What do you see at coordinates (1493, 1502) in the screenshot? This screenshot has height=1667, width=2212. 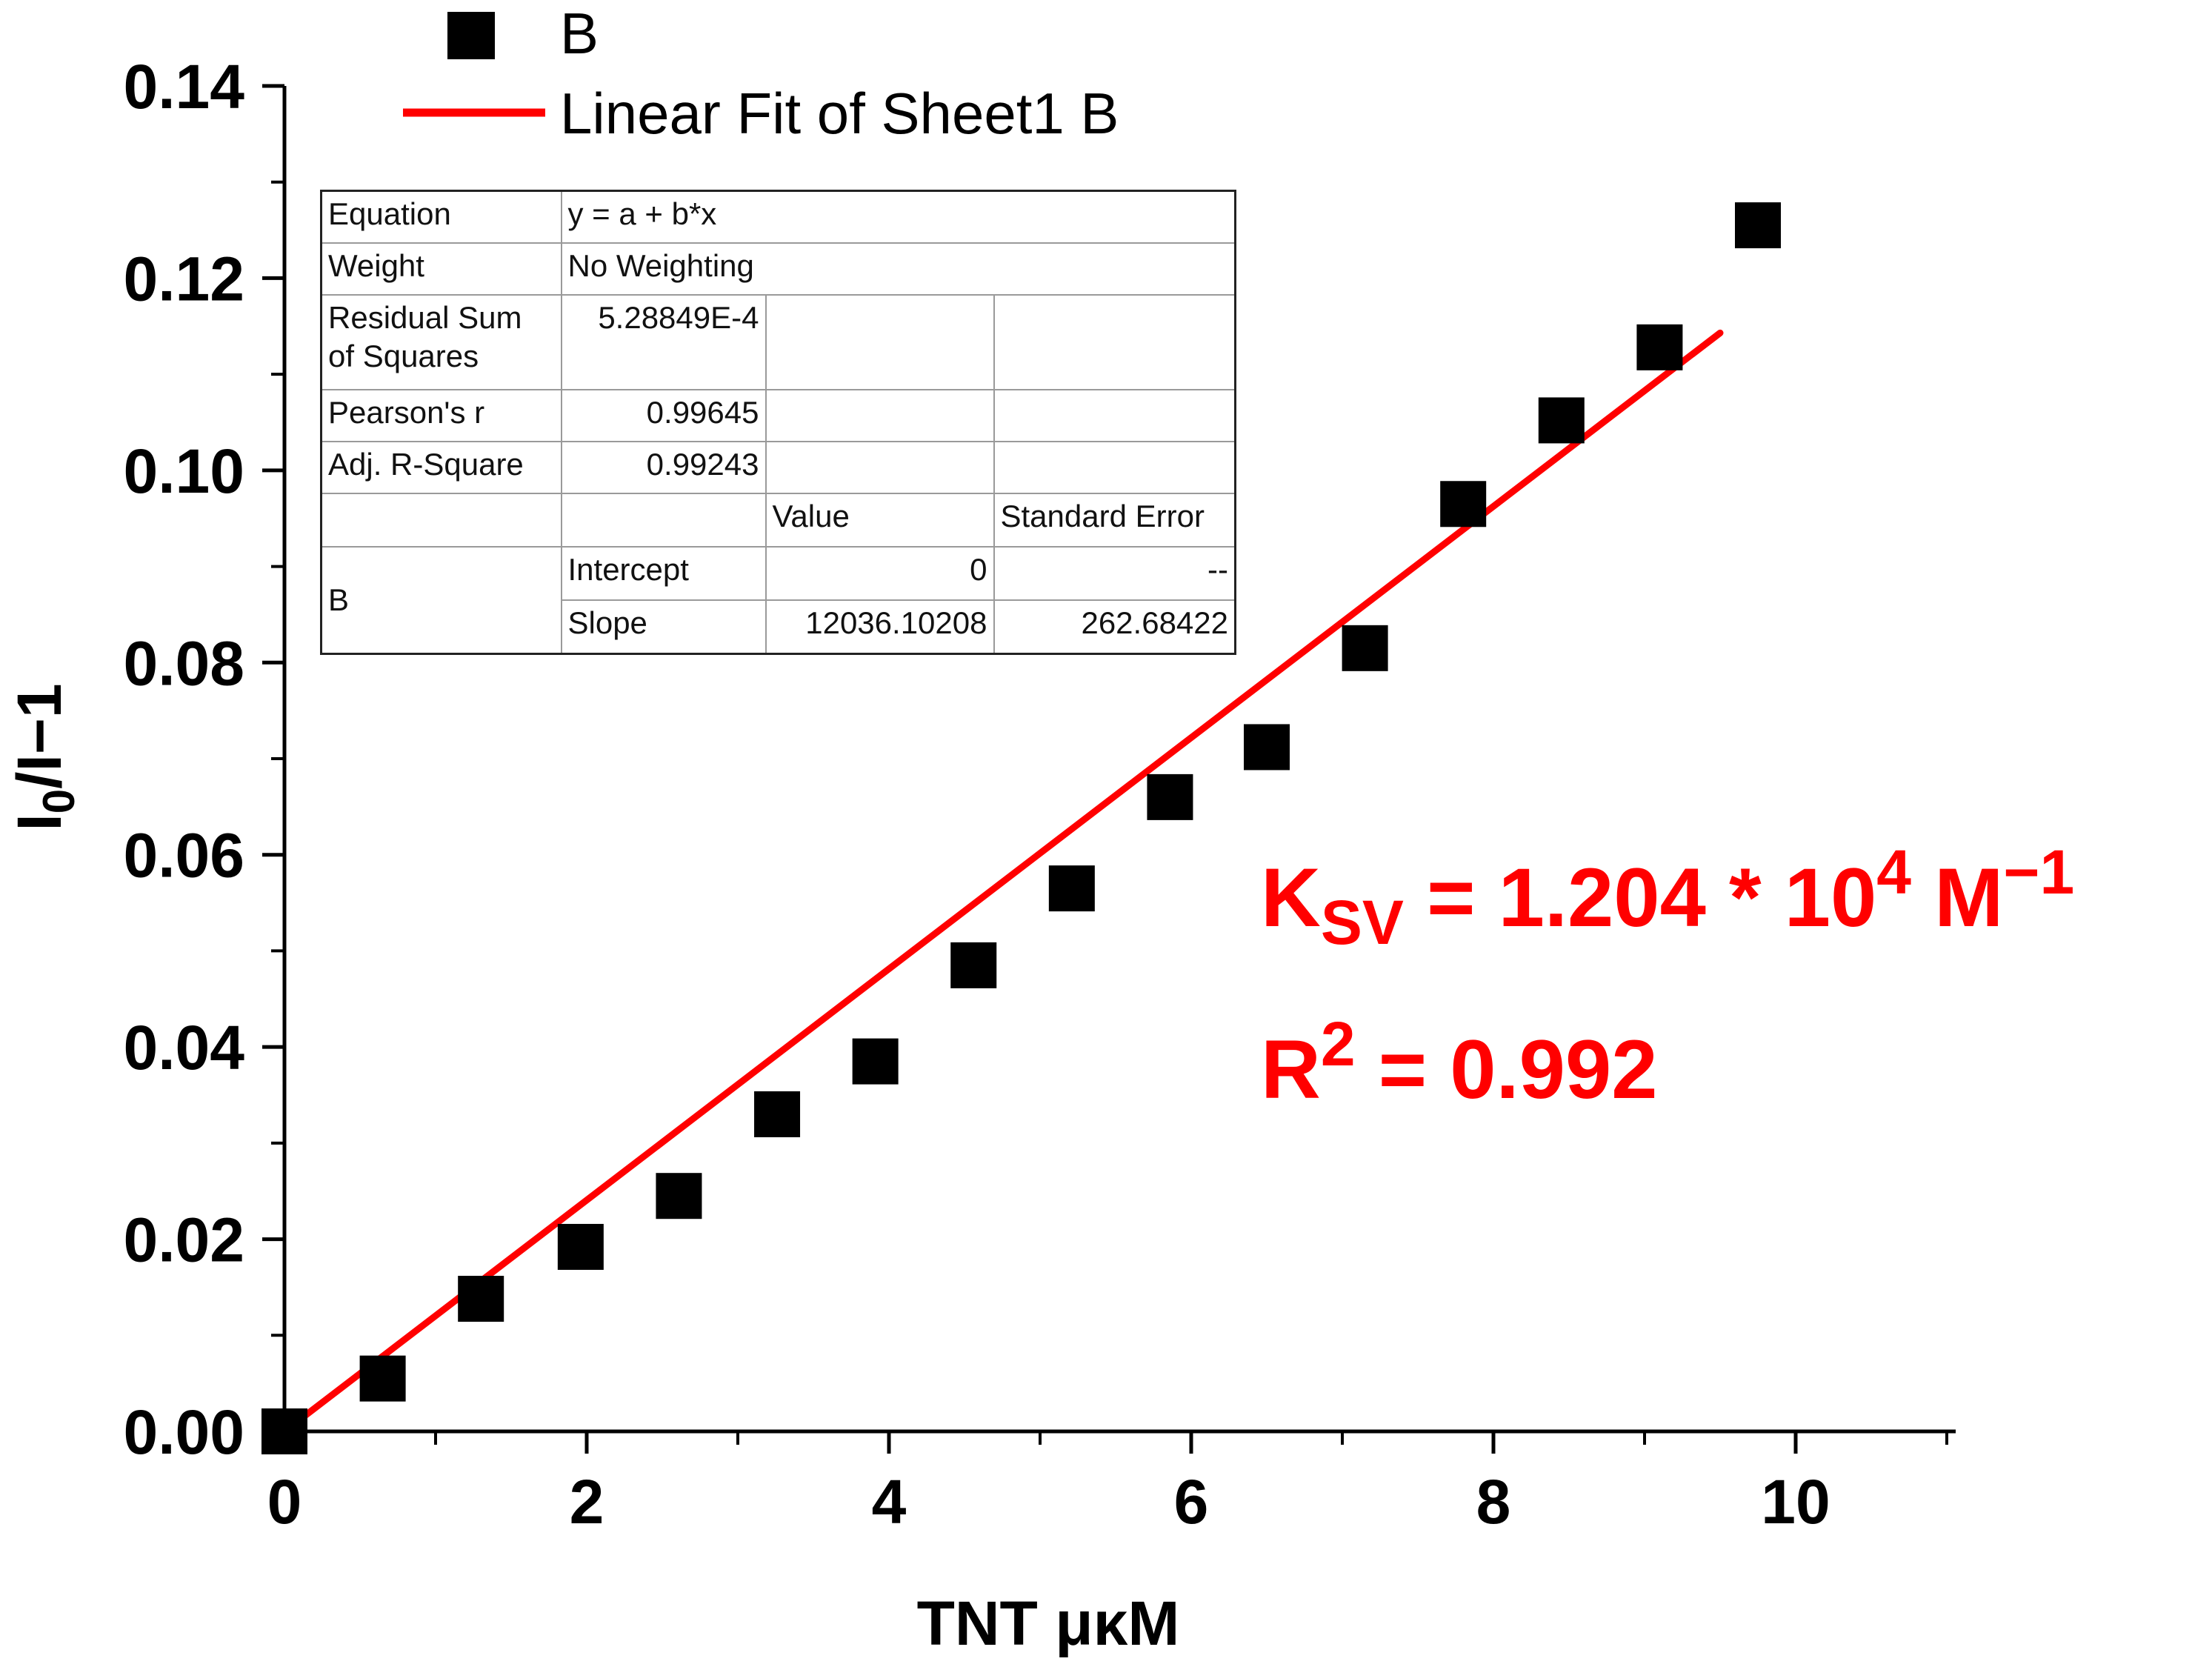 I see `x-tick-label: 8` at bounding box center [1493, 1502].